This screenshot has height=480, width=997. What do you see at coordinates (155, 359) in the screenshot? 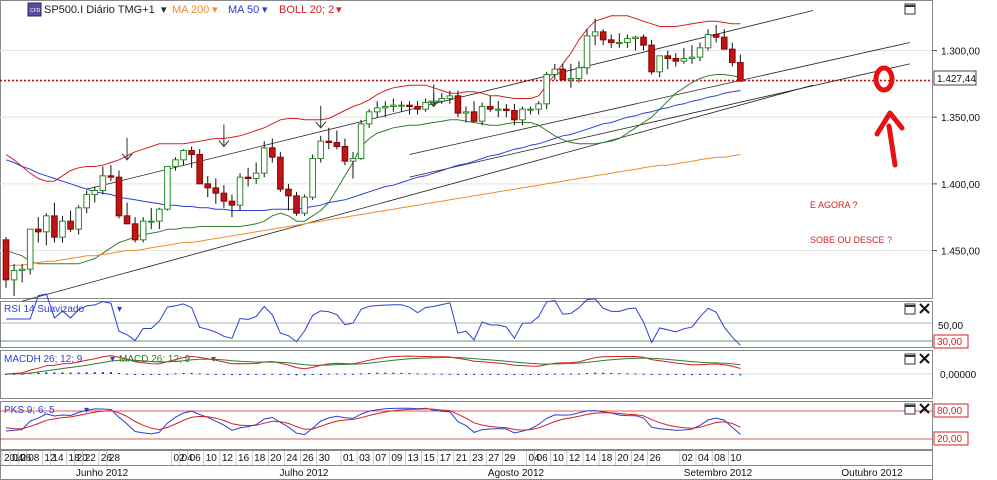
I see `macd-label: MACD 26; 12; 9` at bounding box center [155, 359].